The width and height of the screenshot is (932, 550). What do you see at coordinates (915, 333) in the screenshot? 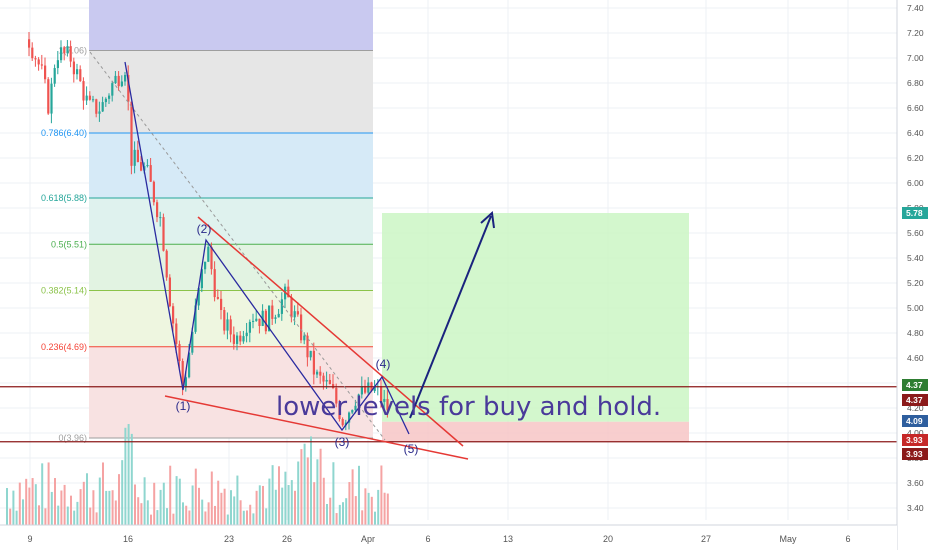
I see `price-tick-label: 4.80` at bounding box center [915, 333].